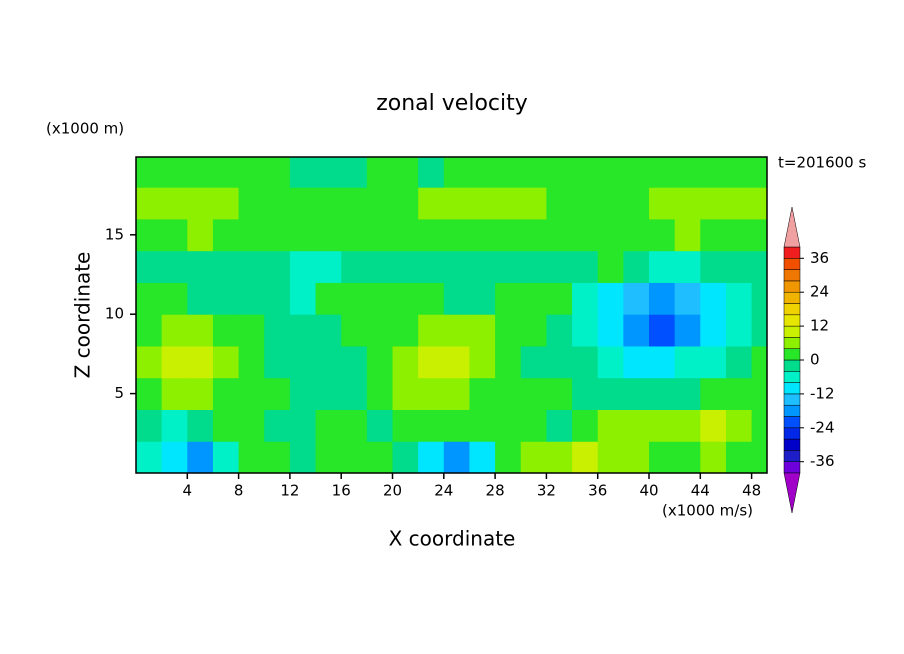 Image resolution: width=904 pixels, height=654 pixels. I want to click on colorbar-tick-label: -12, so click(822, 393).